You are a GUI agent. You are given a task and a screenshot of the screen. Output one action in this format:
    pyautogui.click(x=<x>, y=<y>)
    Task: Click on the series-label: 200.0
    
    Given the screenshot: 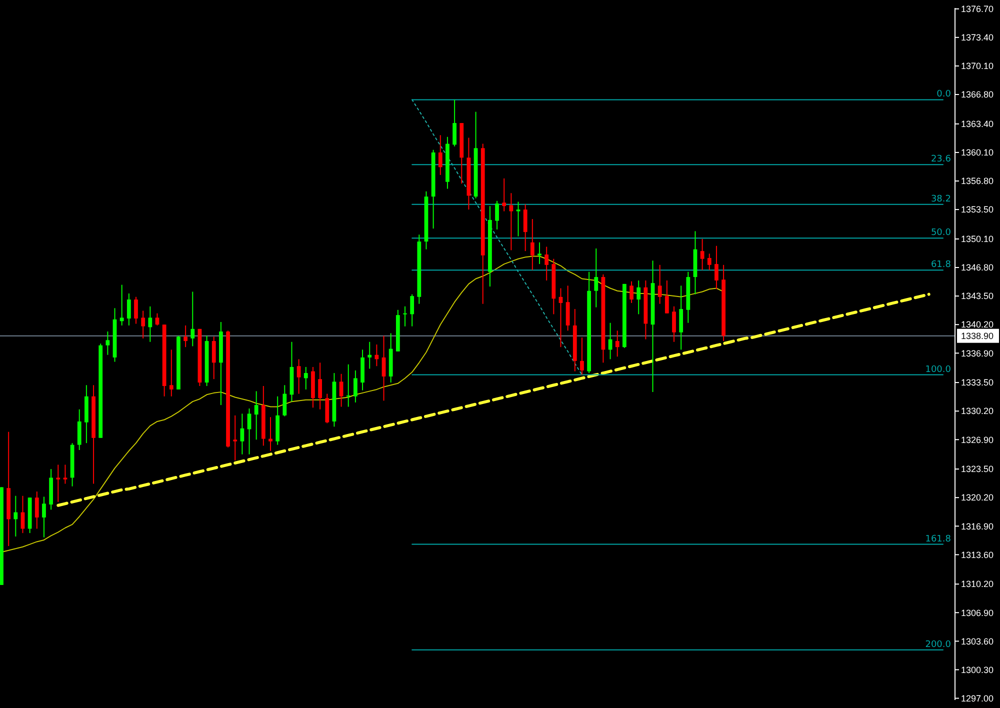 What is the action you would take?
    pyautogui.click(x=938, y=645)
    